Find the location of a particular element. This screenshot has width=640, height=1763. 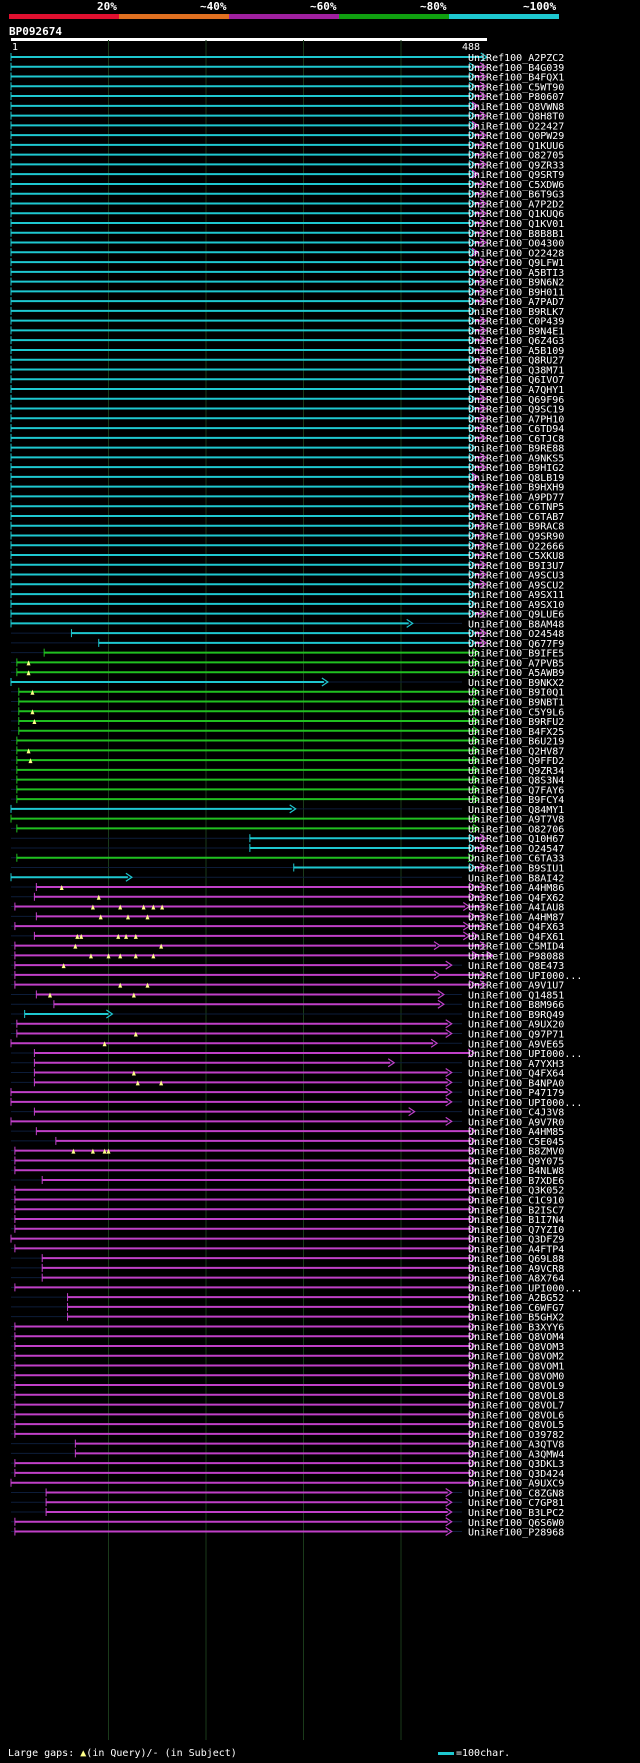

hit-label: UniRef100_Q3D424 is located at coordinates (516, 1474).